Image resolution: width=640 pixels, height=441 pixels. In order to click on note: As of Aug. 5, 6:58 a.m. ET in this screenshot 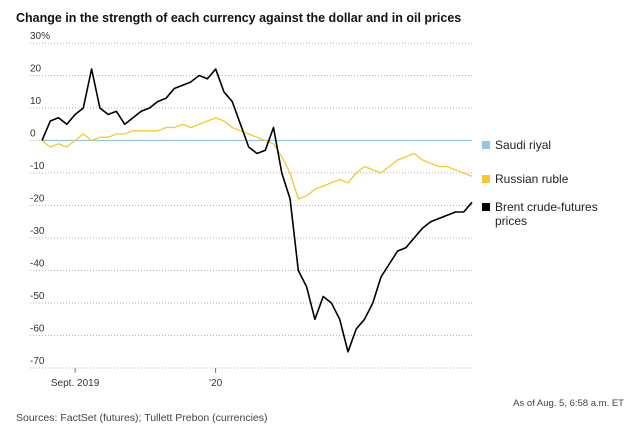, I will do `click(568, 403)`.